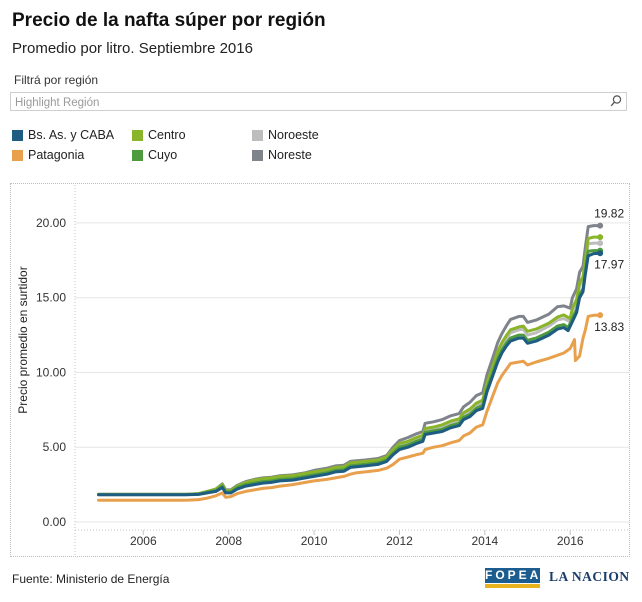 This screenshot has width=642, height=602. Describe the element at coordinates (56, 155) in the screenshot. I see `legend-label-patagonia: Patagonia` at that location.